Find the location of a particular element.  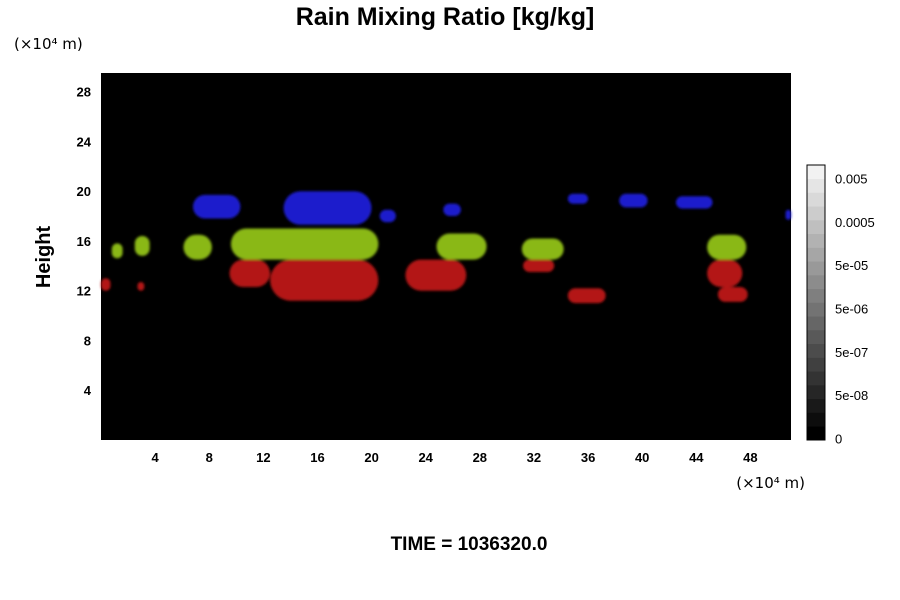

y-tick-label: 16 is located at coordinates (84, 241).